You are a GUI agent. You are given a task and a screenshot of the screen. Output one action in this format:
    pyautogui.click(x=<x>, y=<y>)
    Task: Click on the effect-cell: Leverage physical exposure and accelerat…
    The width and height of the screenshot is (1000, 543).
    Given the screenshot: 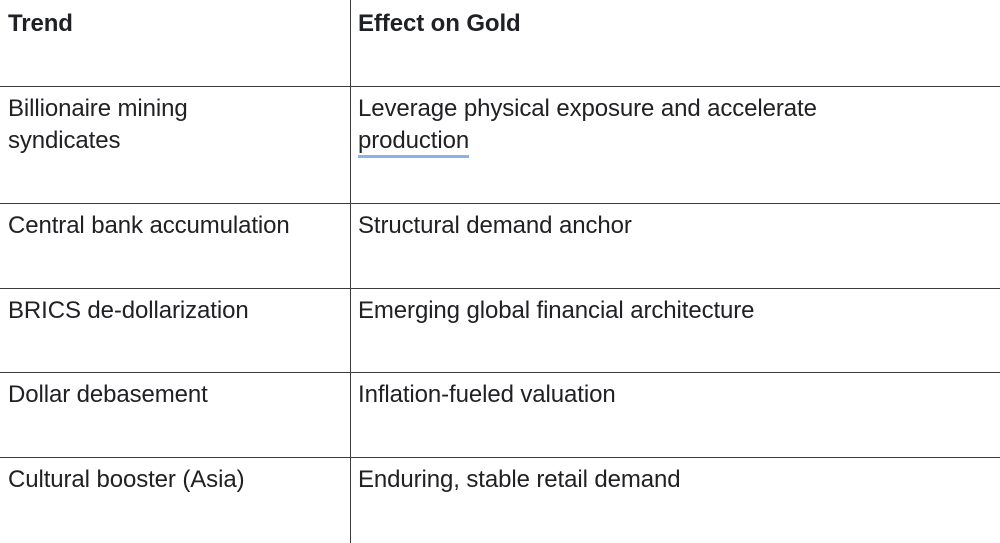 What is the action you would take?
    pyautogui.click(x=675, y=144)
    